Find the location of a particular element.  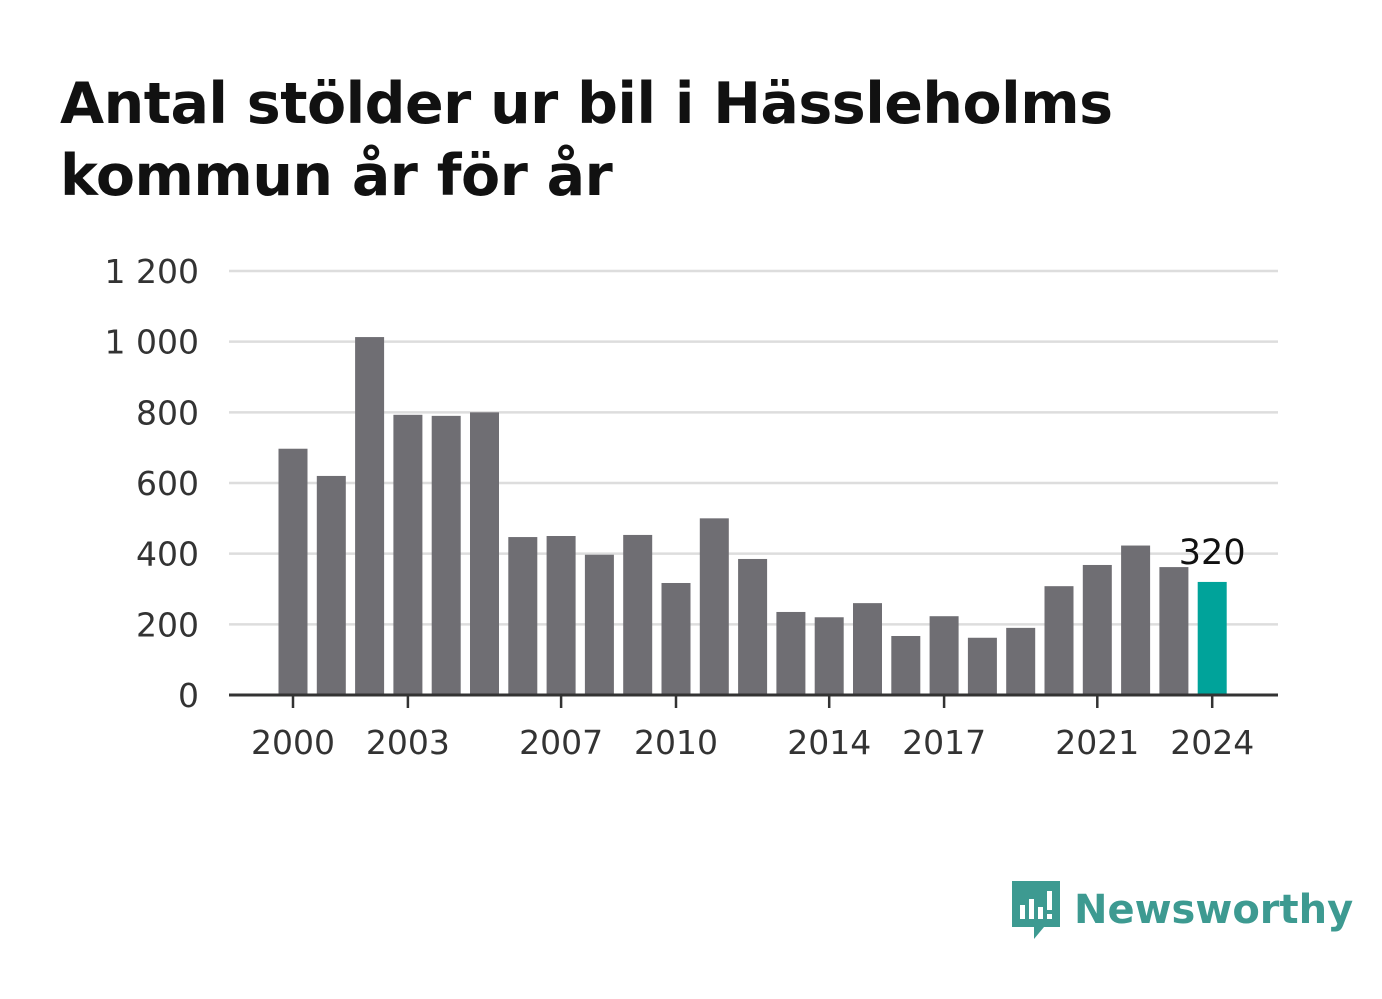

brand-name: Newsworthy is located at coordinates (1214, 910).